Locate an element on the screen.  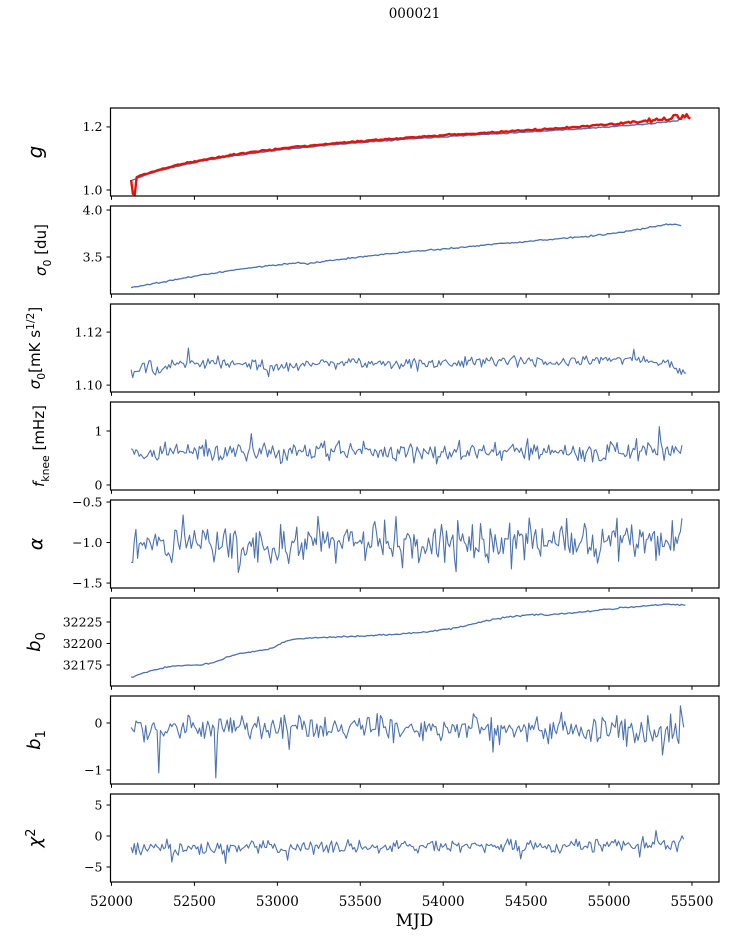
panel-b0: 32225 32200 32175 b0 is located at coordinates (372, 643).